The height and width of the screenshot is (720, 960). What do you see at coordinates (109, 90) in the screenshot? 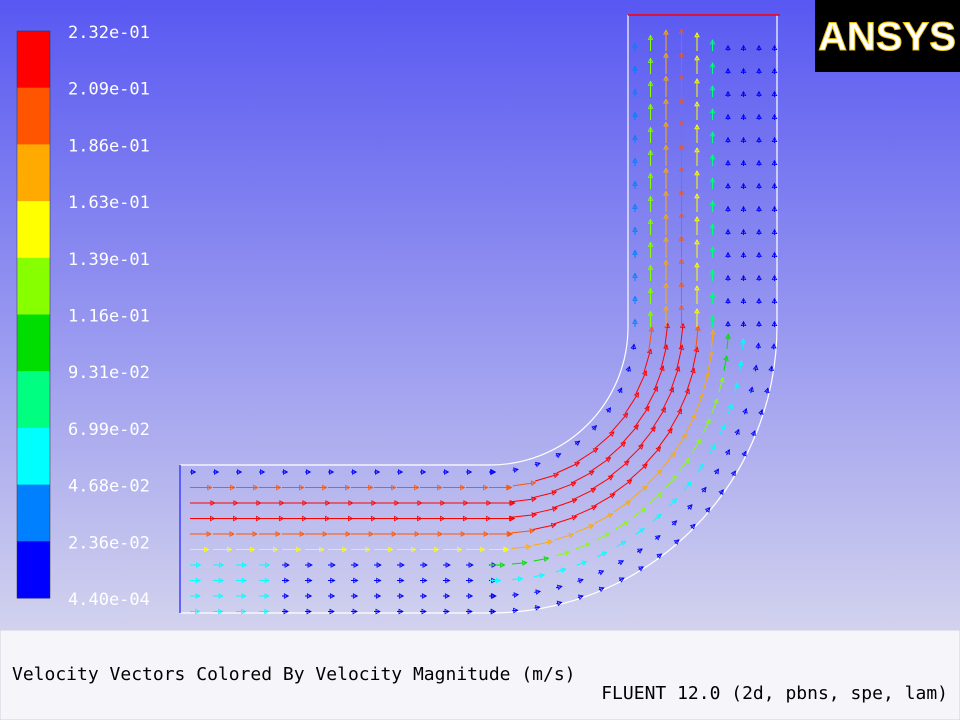
I see `legend-label: 2.09e-01` at bounding box center [109, 90].